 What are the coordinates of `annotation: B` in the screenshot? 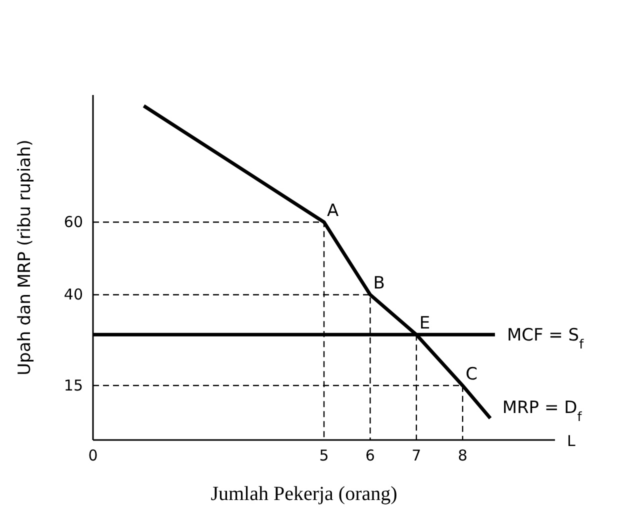 It's located at (379, 284).